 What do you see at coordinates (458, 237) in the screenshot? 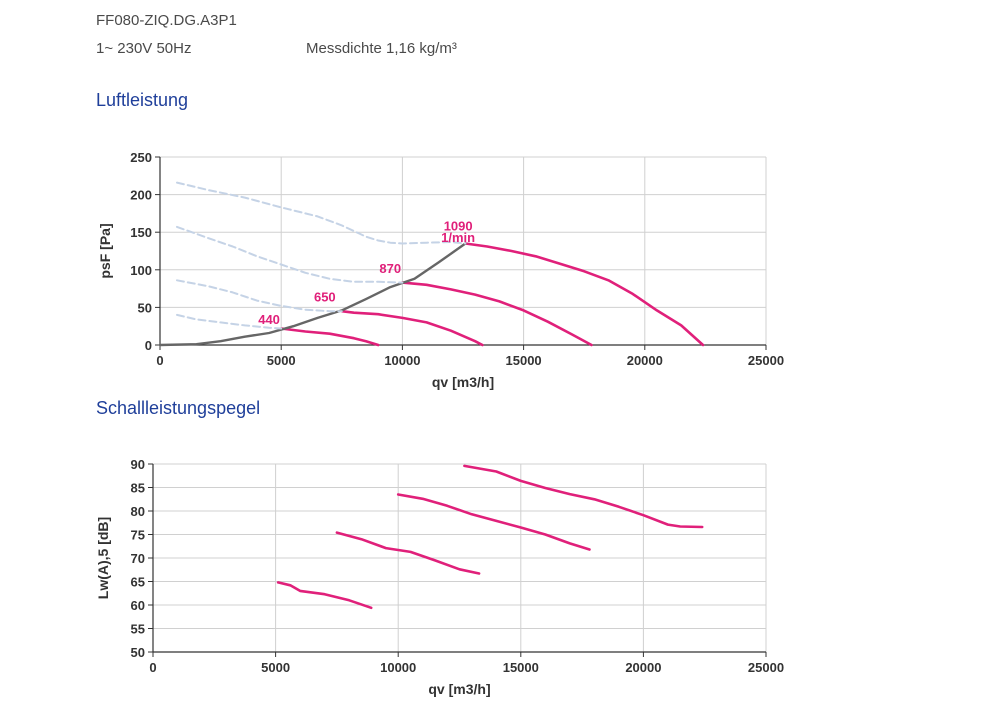
I see `speed-label: 1/min` at bounding box center [458, 237].